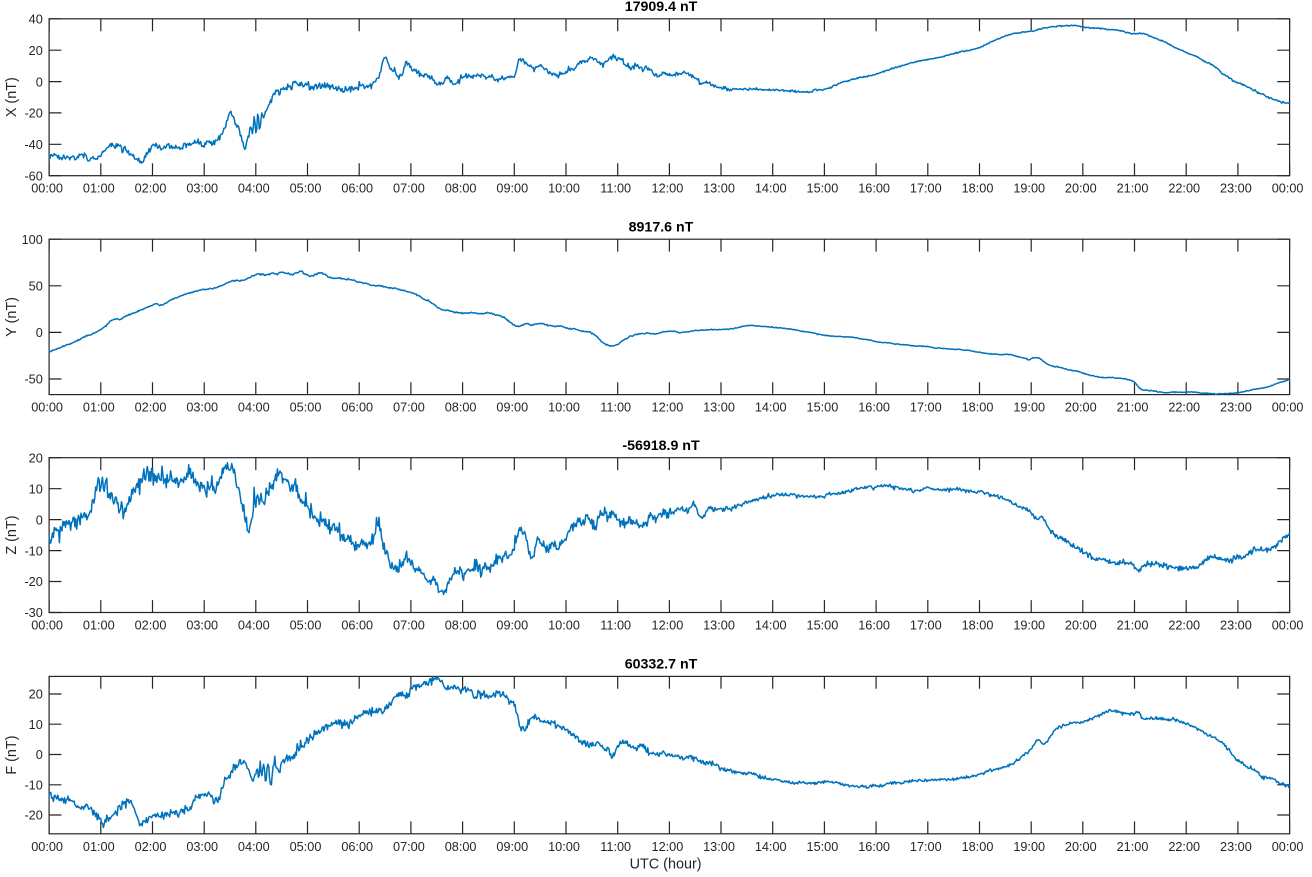  What do you see at coordinates (12, 755) in the screenshot?
I see `svg-text: F (nT)` at bounding box center [12, 755].